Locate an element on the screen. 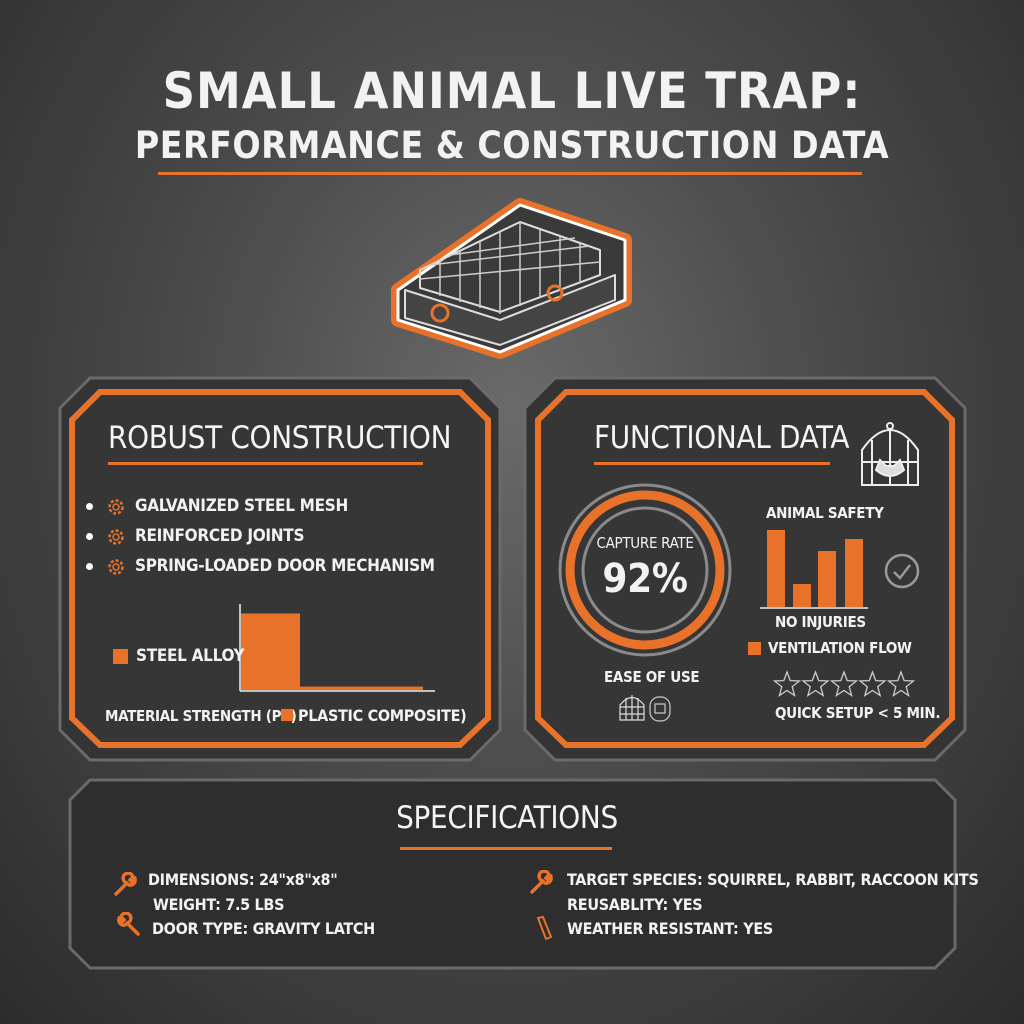 Image resolution: width=1024 pixels, height=1024 pixels. spec-item: WEIGHT: 7.5 LBS is located at coordinates (219, 904).